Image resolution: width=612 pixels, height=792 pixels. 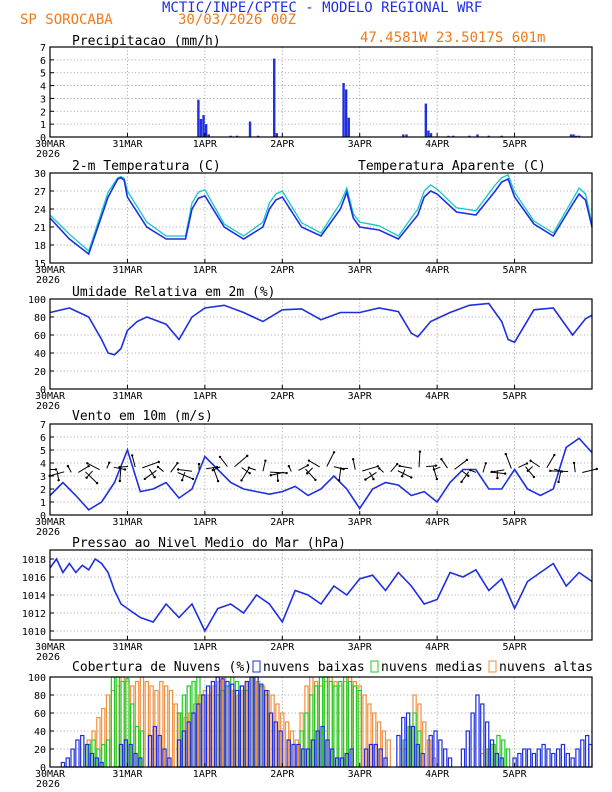 What do you see at coordinates (34, 596) in the screenshot?
I see `y-tick-label: 1014` at bounding box center [34, 596].